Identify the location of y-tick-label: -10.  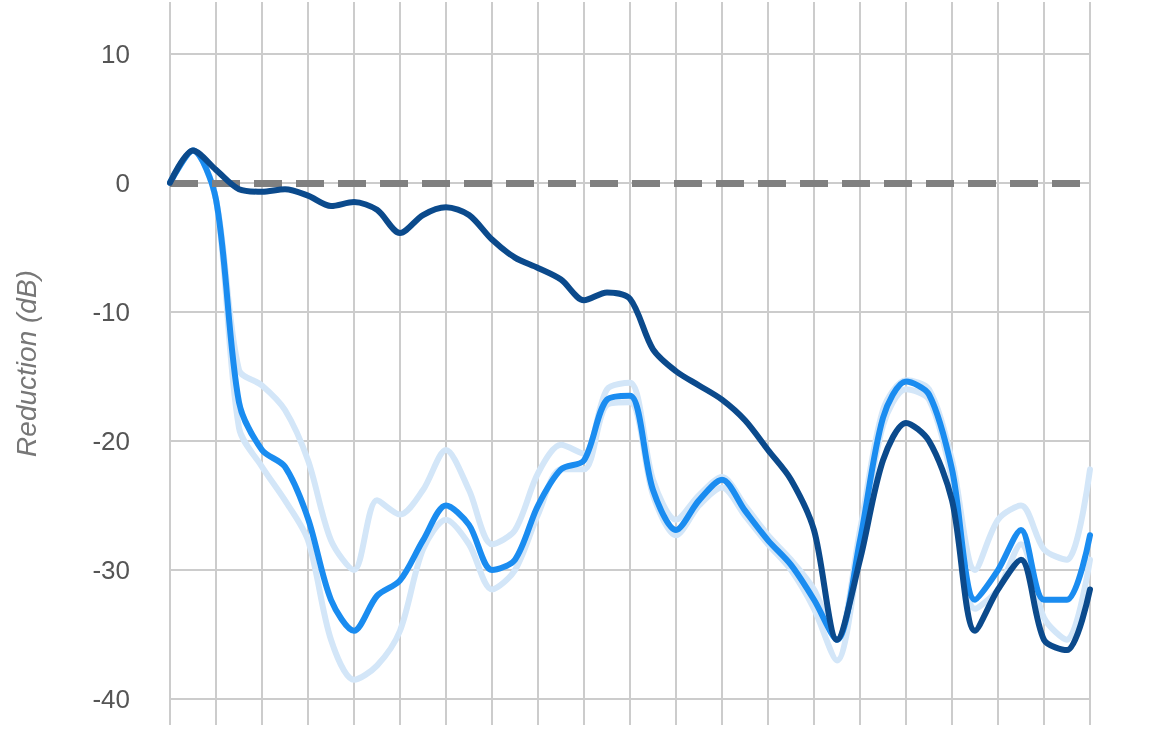
(111, 311).